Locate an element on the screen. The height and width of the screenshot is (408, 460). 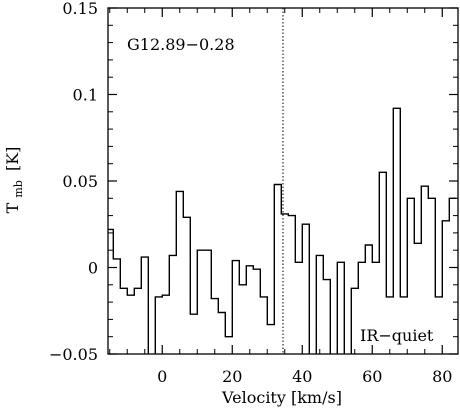
y-tick-label: 0.05 is located at coordinates (80, 181).